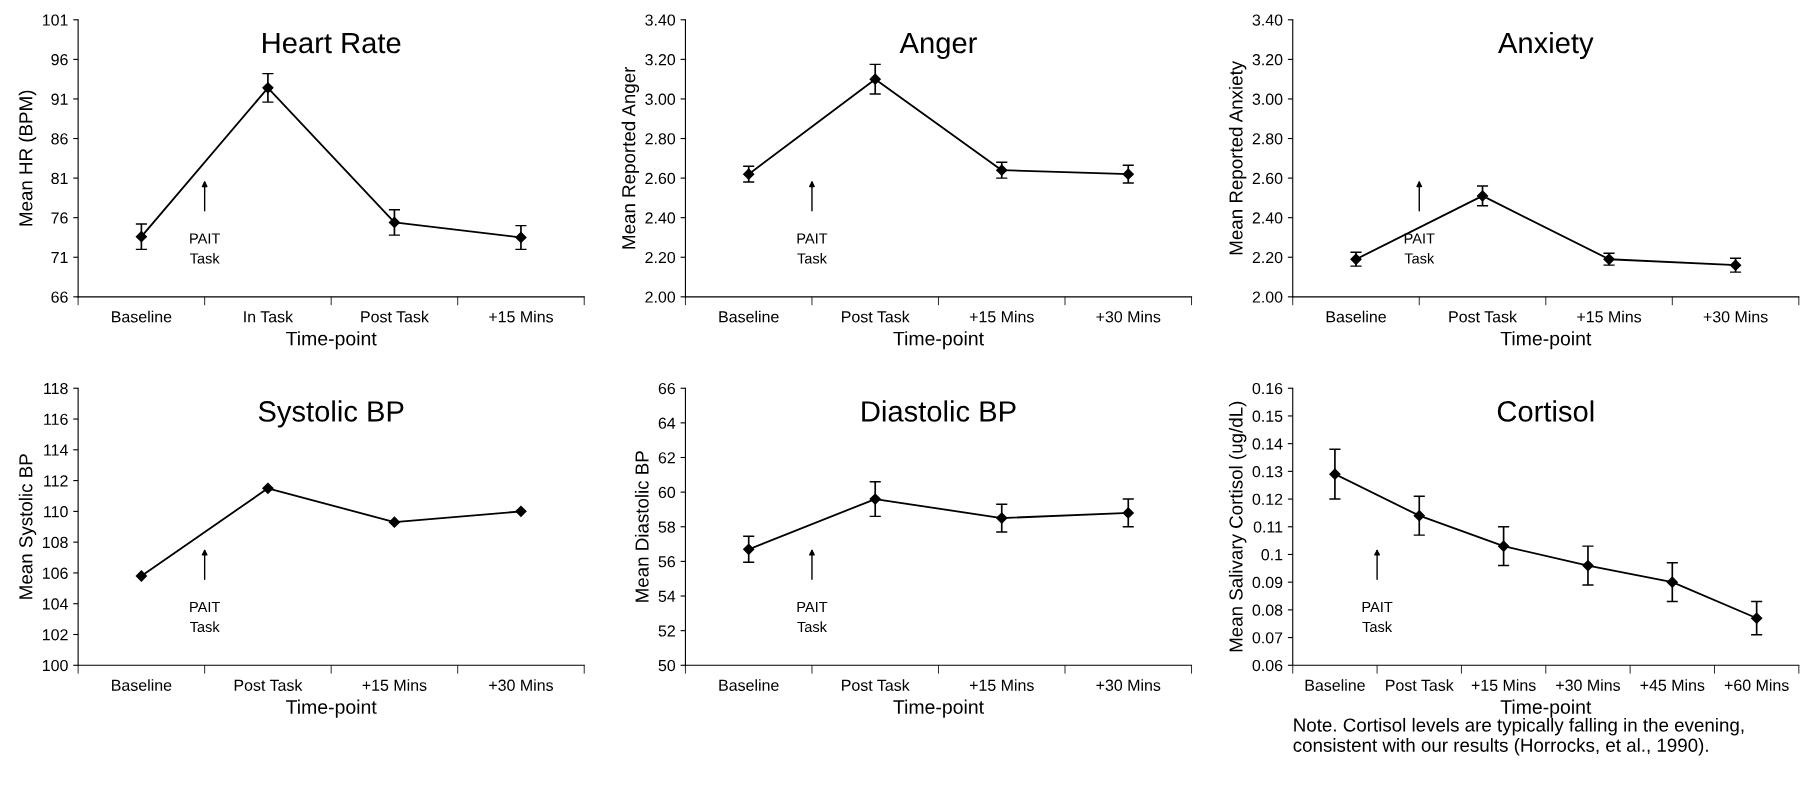 The width and height of the screenshot is (1817, 792). I want to click on chart-title: Cortisol, so click(1545, 411).